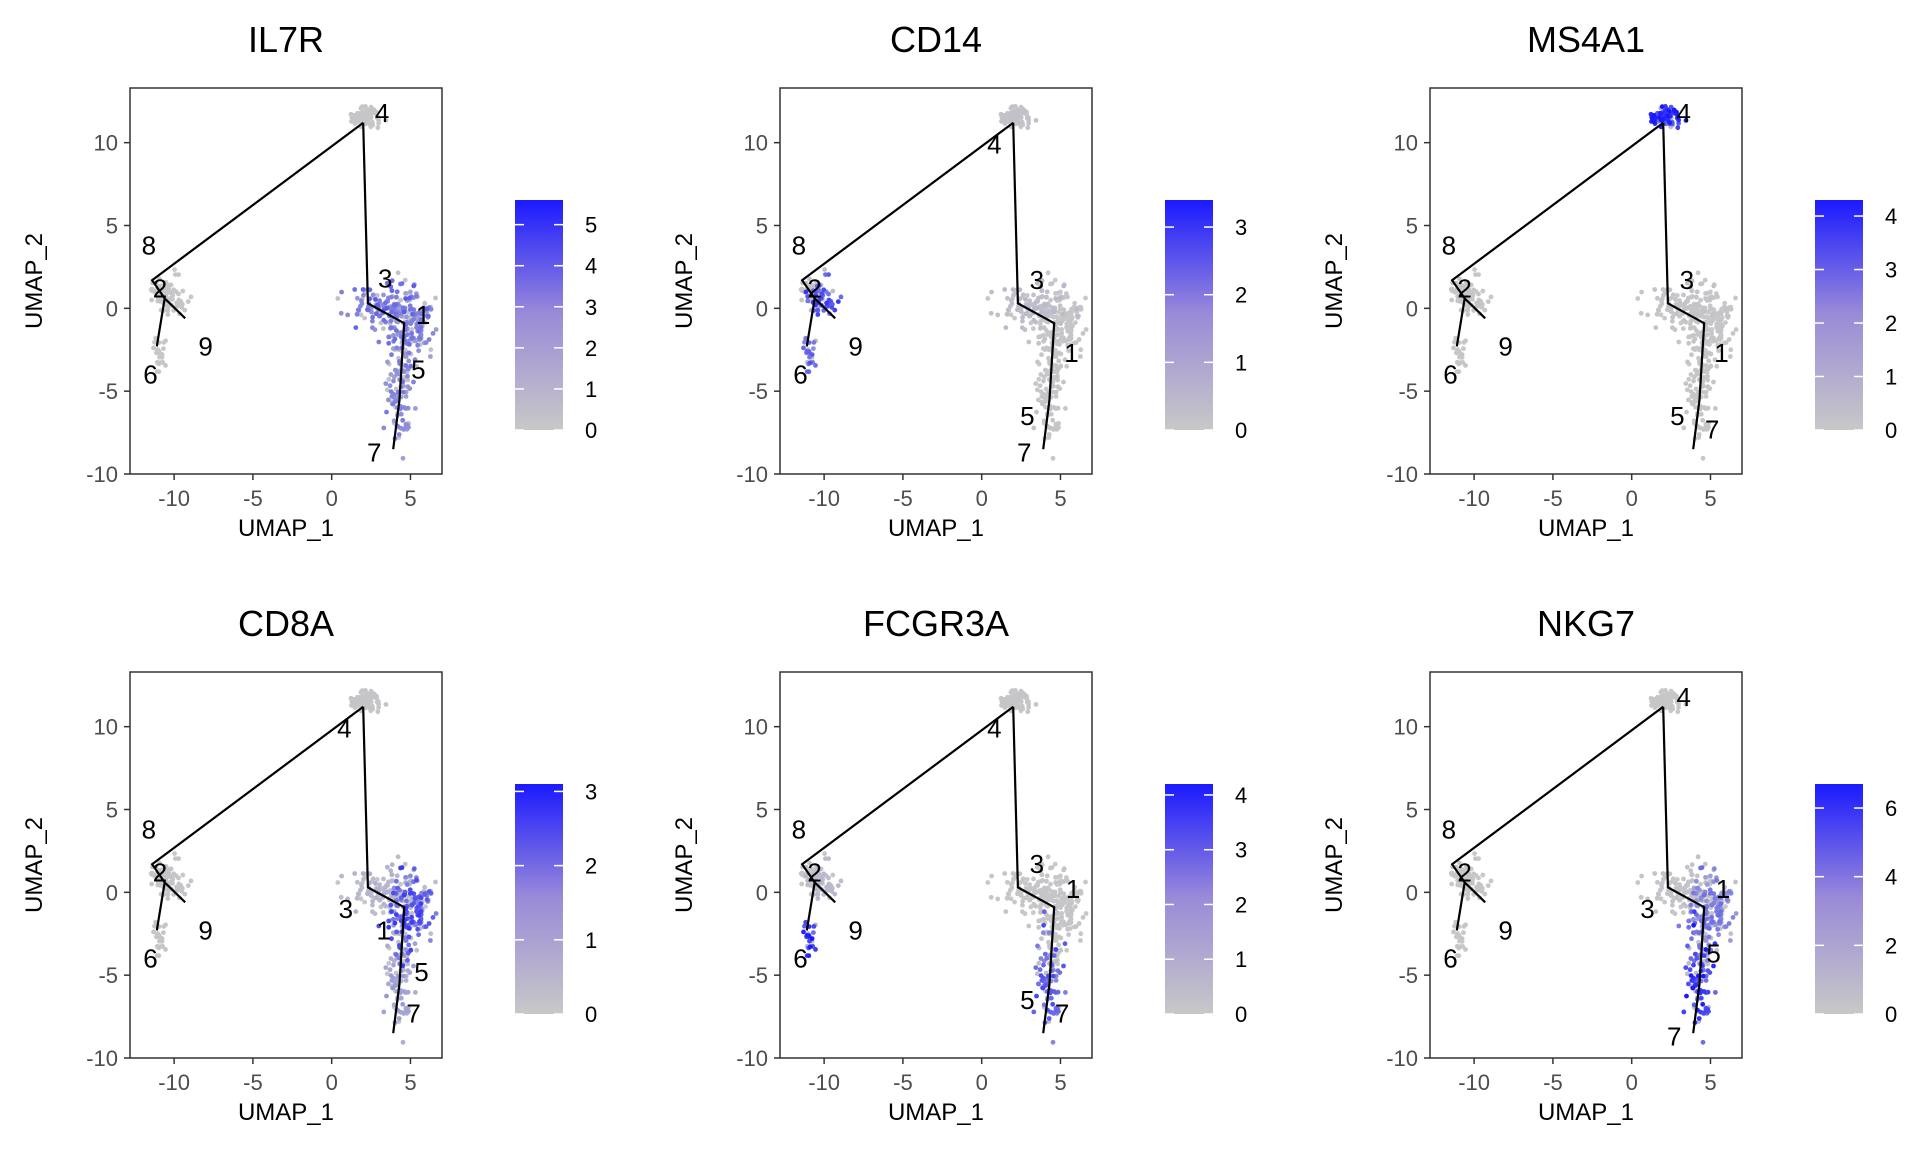  What do you see at coordinates (293, 866) in the screenshot?
I see `cell-points` at bounding box center [293, 866].